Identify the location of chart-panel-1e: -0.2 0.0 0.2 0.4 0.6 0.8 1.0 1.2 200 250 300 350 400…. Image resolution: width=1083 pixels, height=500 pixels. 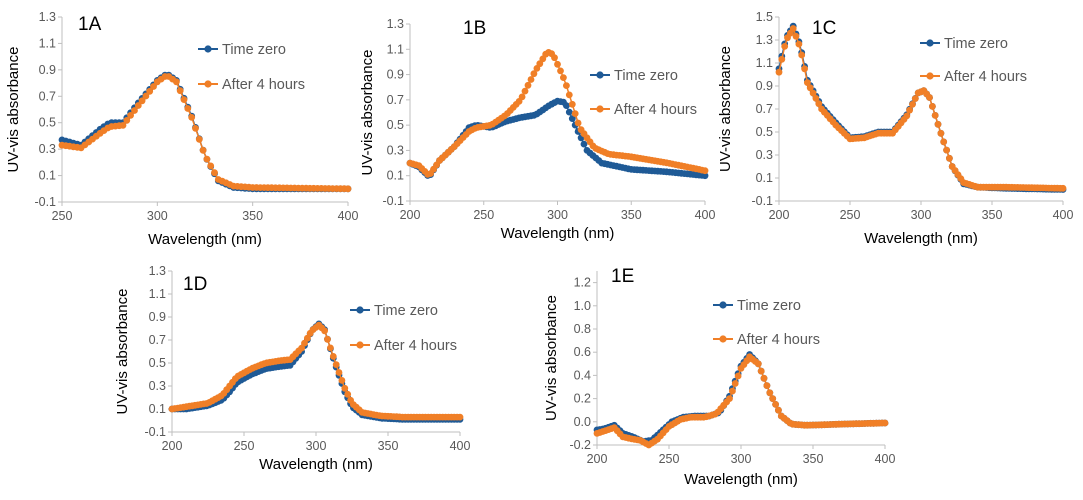
(719, 377).